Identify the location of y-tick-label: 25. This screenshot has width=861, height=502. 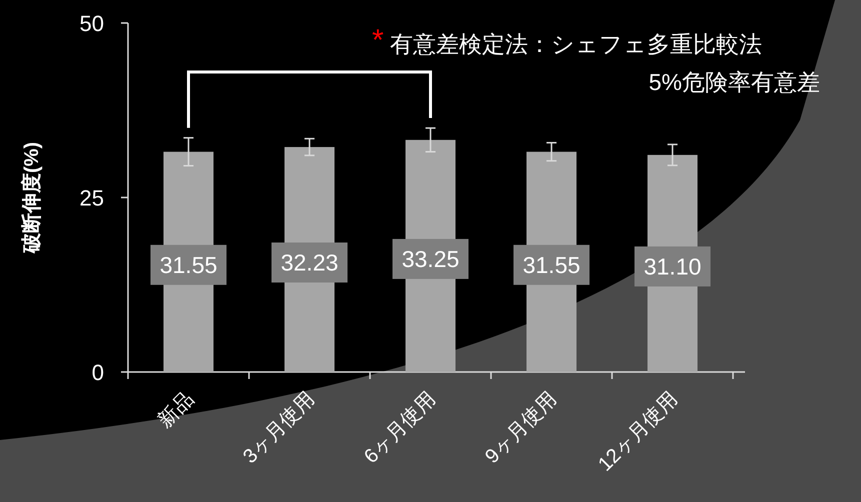
(92, 198).